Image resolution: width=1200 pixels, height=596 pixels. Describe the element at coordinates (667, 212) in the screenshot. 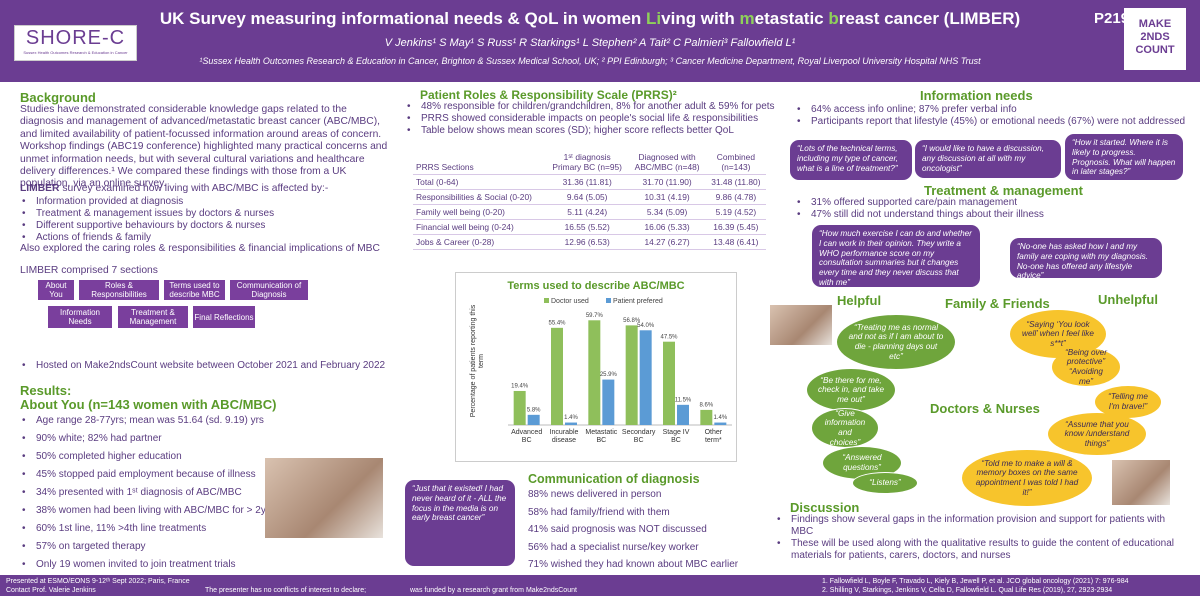

I see `table-cell: 5.34 (5.09)` at that location.